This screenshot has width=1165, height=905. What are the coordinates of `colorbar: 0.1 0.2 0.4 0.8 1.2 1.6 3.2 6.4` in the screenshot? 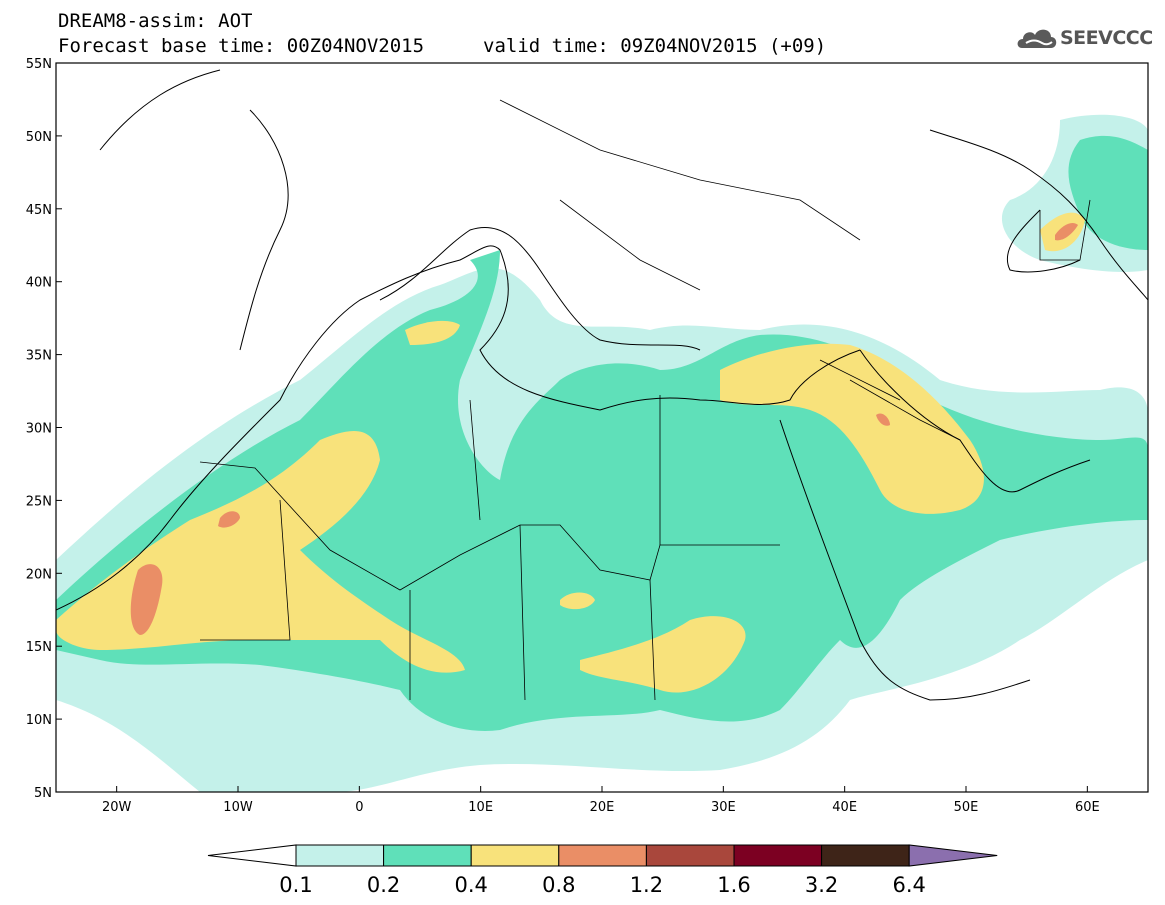 It's located at (602, 870).